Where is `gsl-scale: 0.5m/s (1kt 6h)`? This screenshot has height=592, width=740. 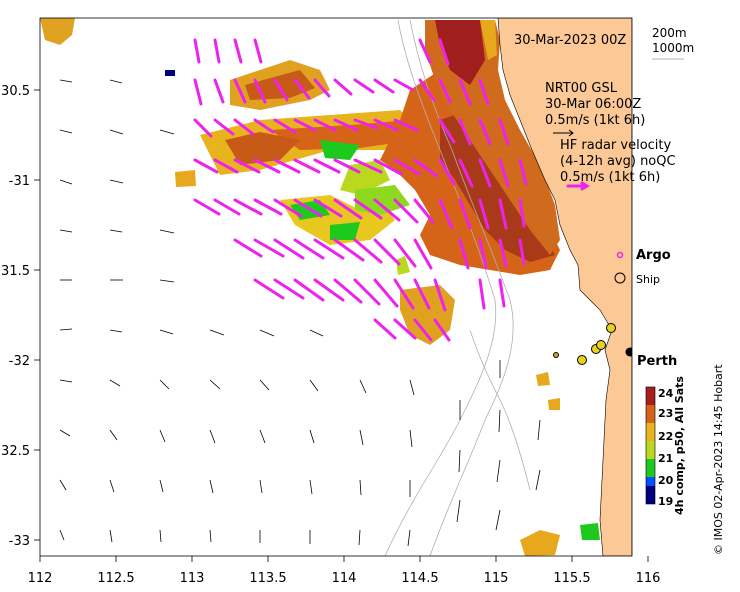
gsl-scale: 0.5m/s (1kt 6h) is located at coordinates (595, 120).